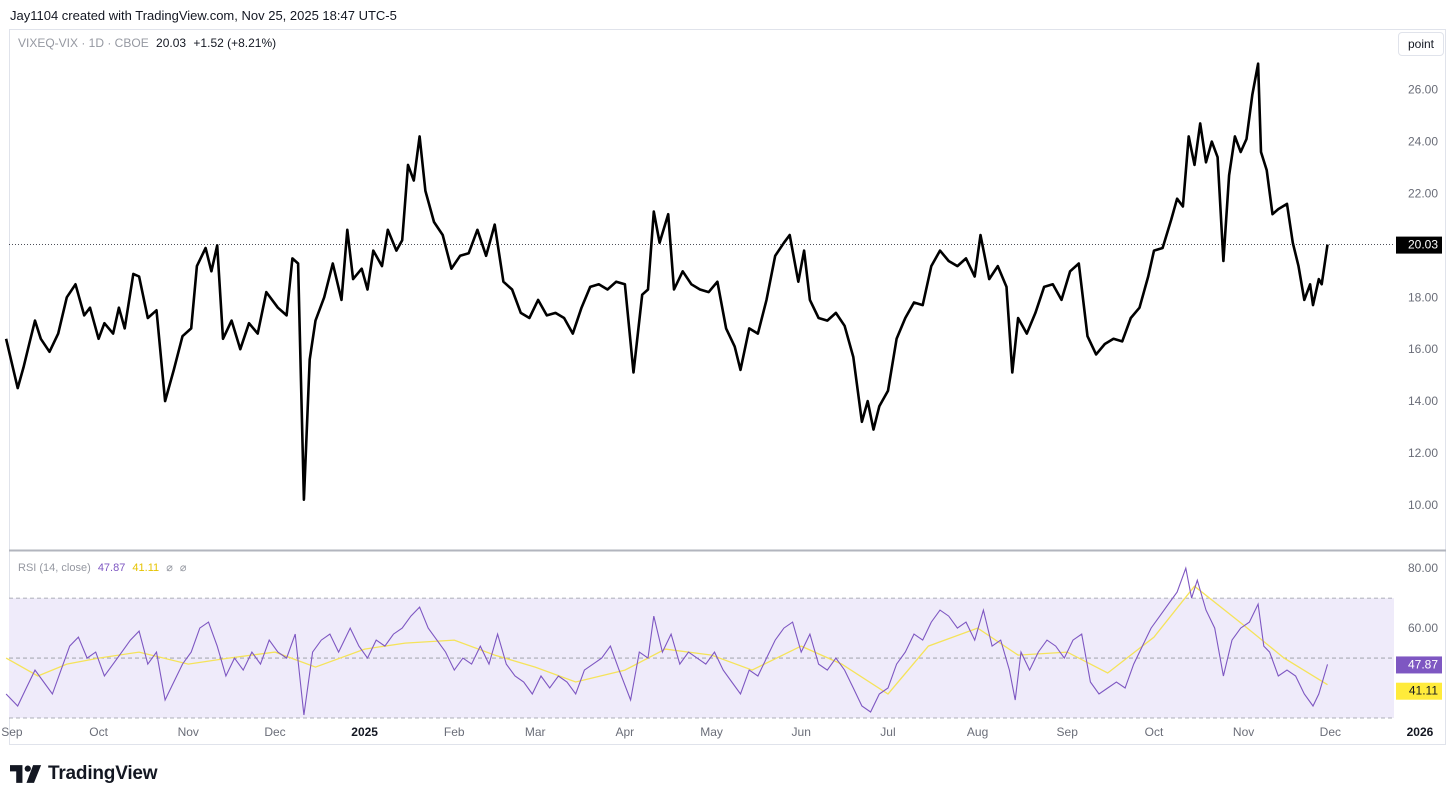 The image size is (1456, 804). Describe the element at coordinates (1423, 568) in the screenshot. I see `rsi-tick-label: 80.00` at that location.